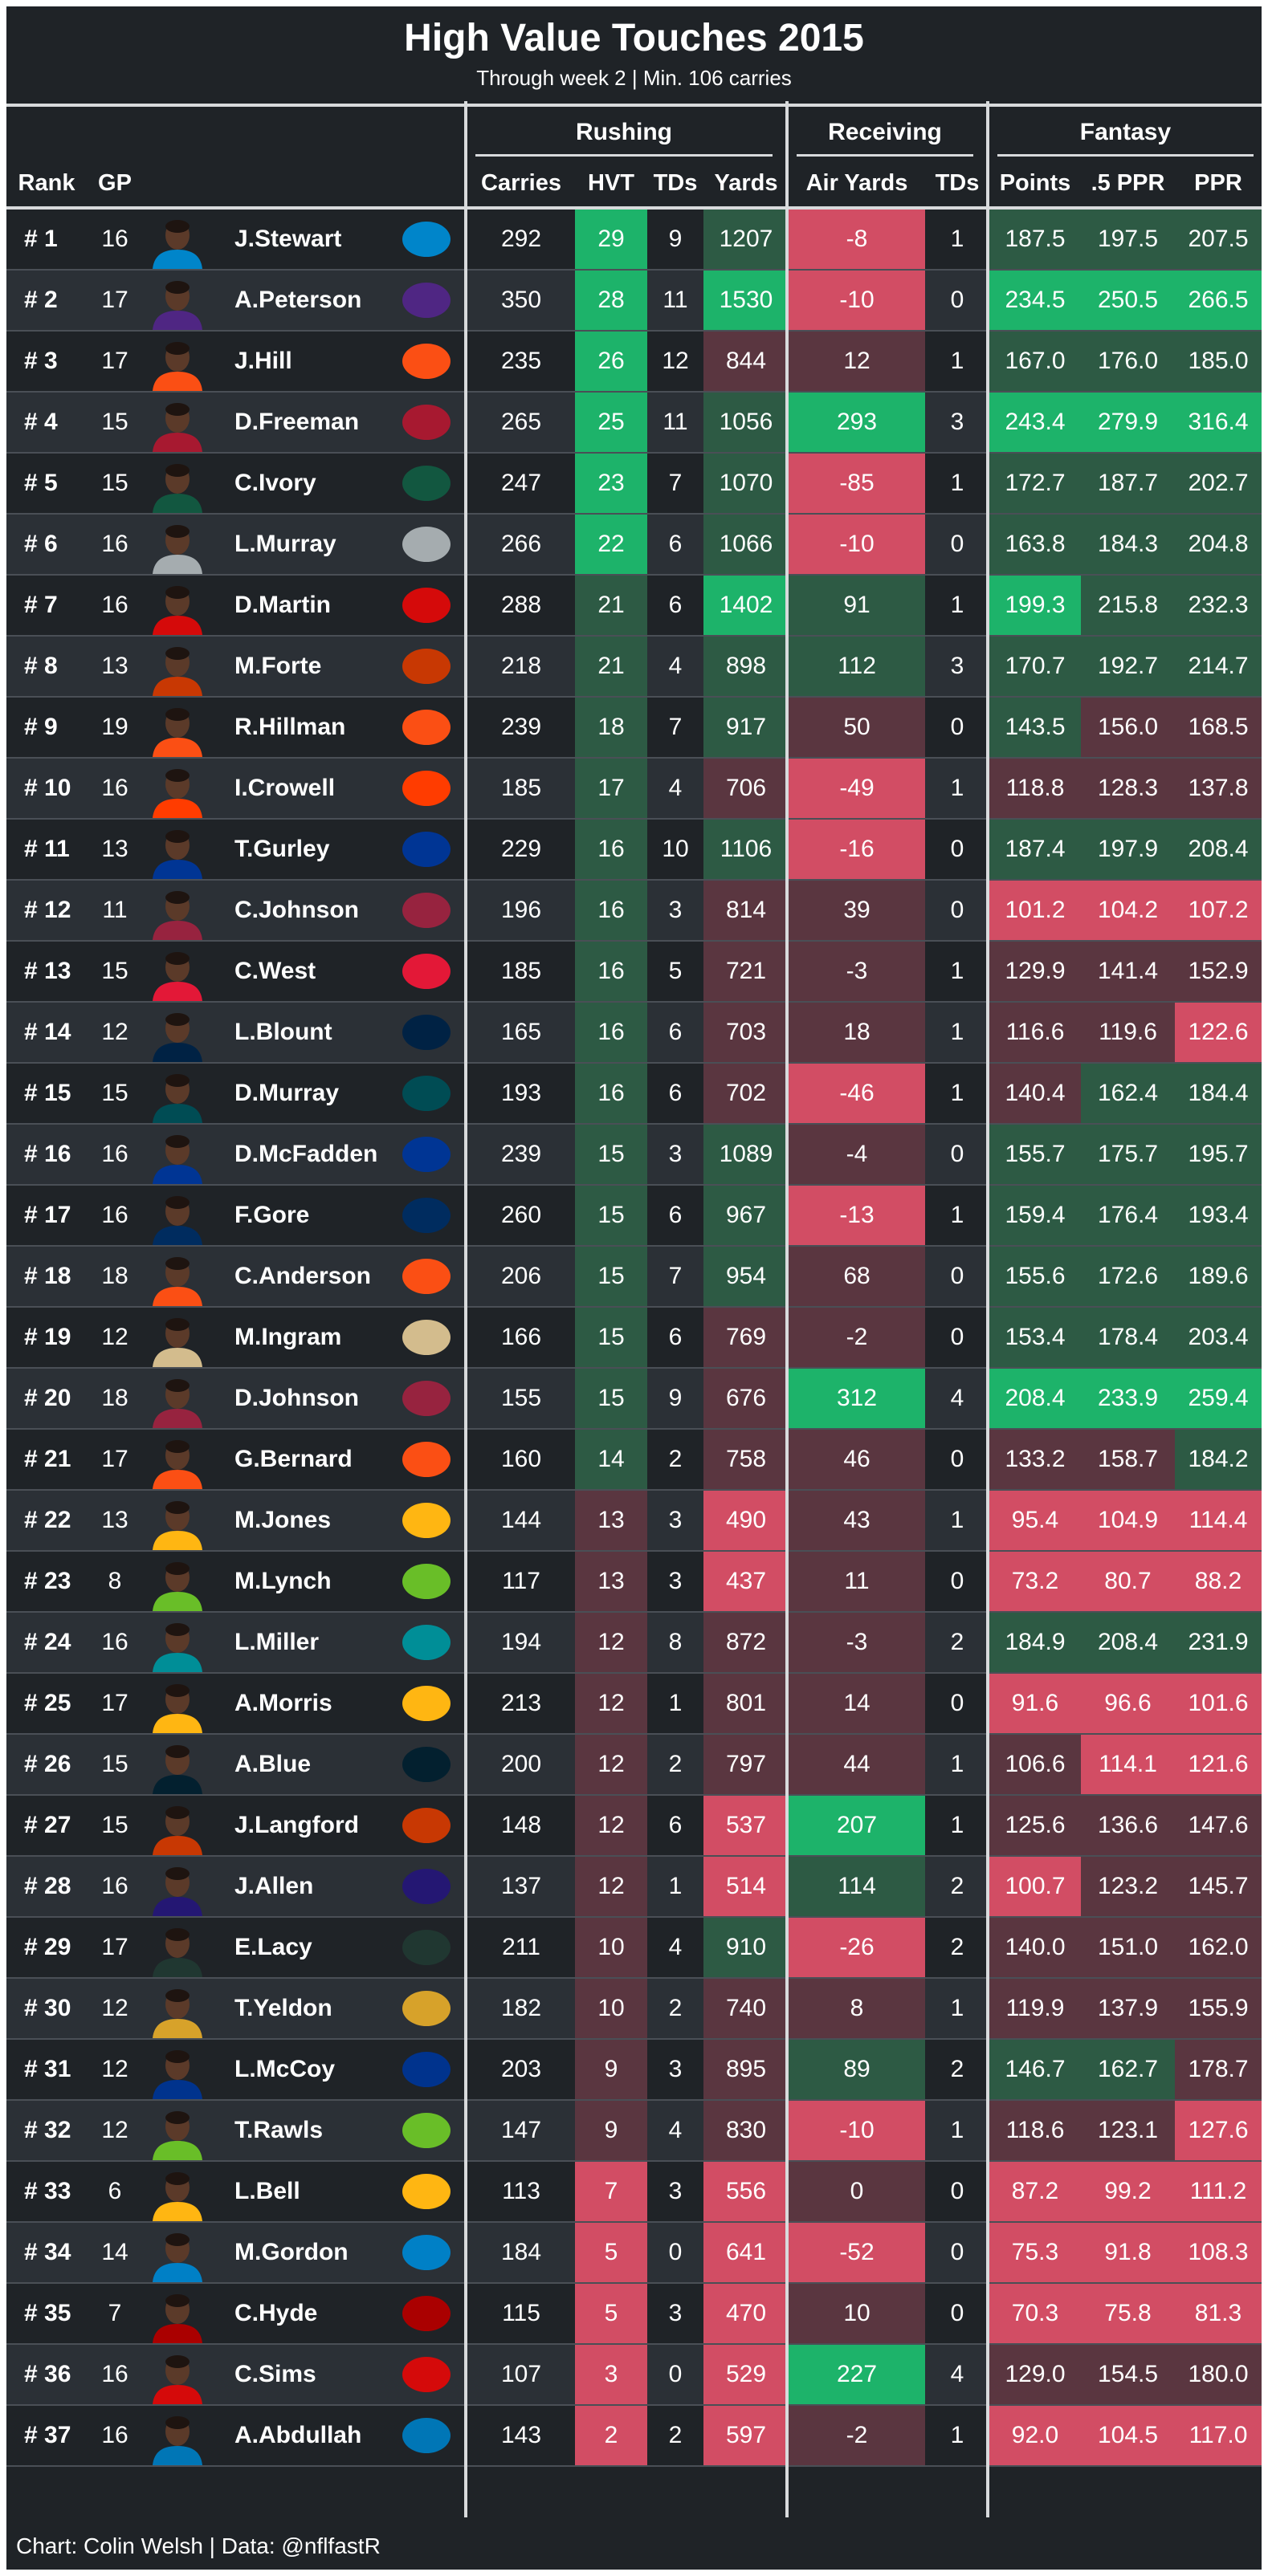  I want to click on yards-cell: 917, so click(746, 728).